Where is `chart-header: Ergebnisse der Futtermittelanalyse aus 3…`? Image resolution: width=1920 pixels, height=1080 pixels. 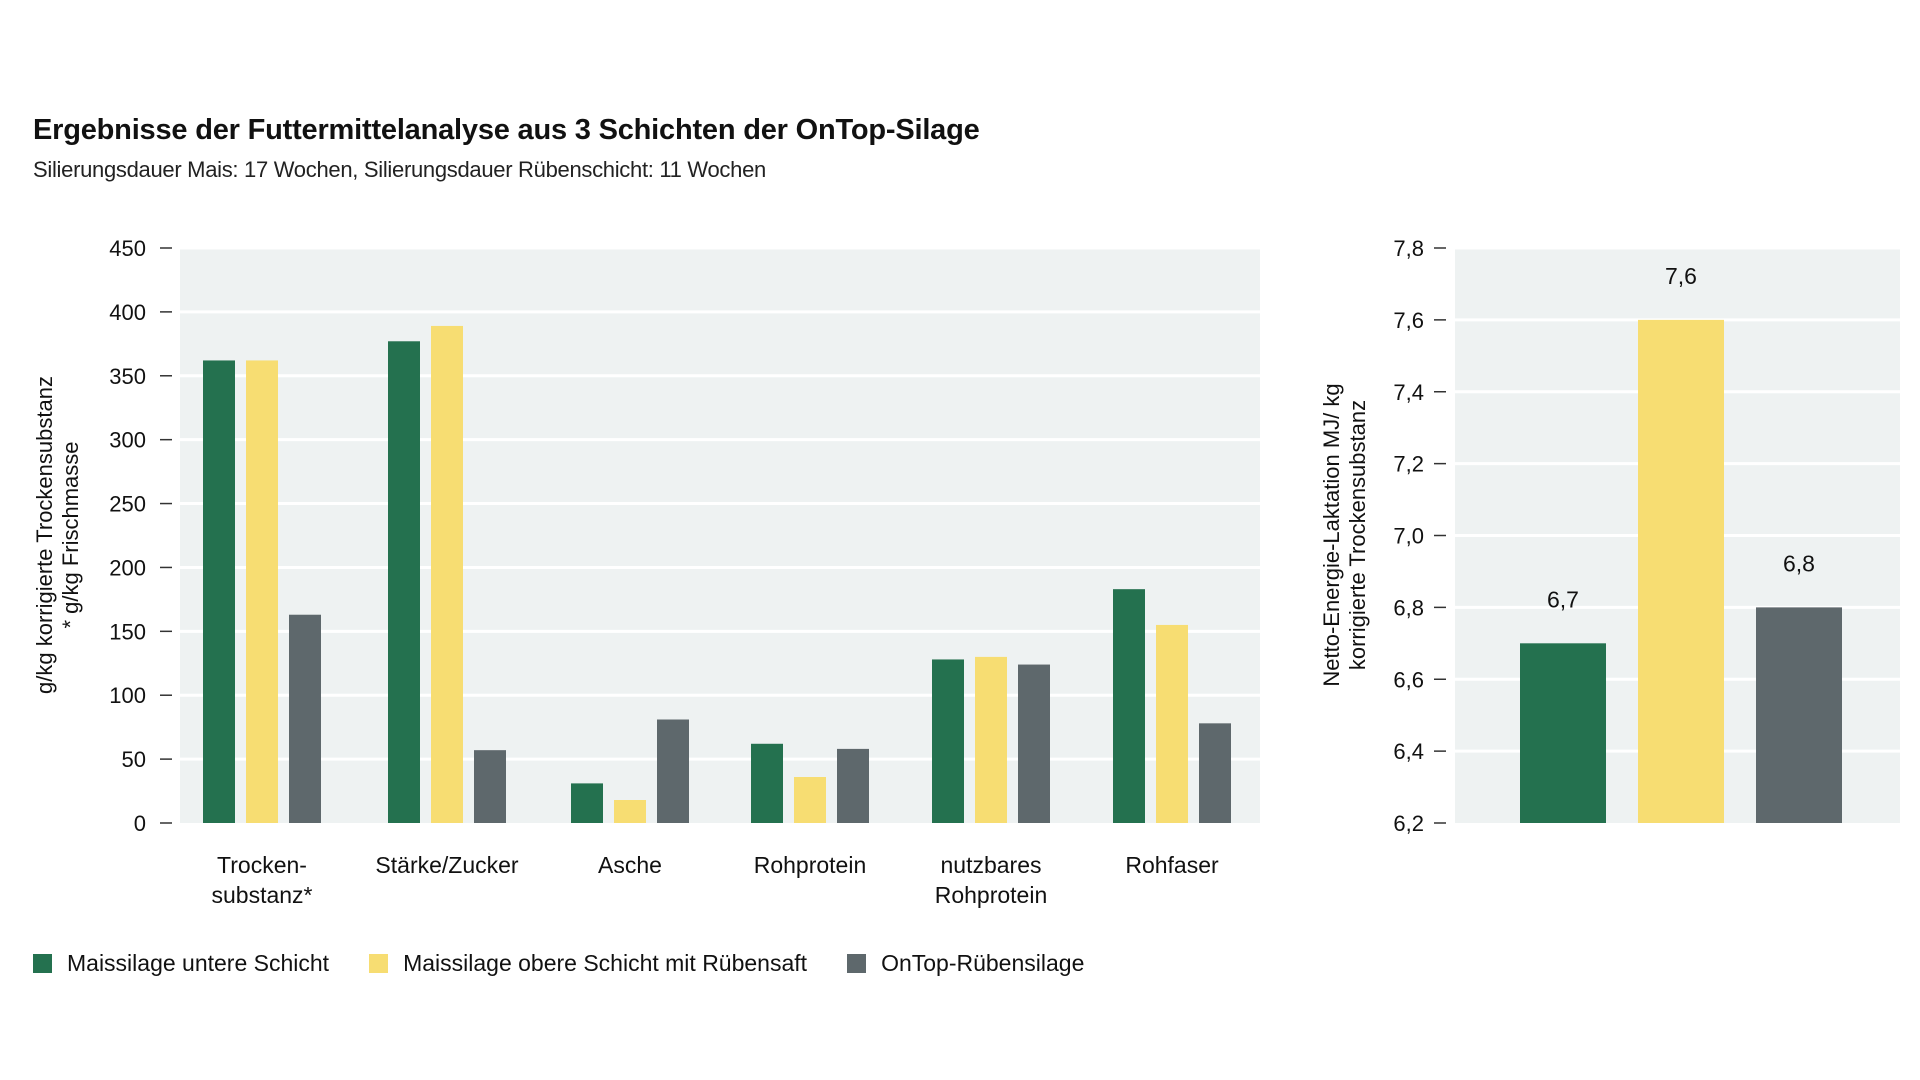
chart-header: Ergebnisse der Futtermittelanalyse aus 3… is located at coordinates (963, 148).